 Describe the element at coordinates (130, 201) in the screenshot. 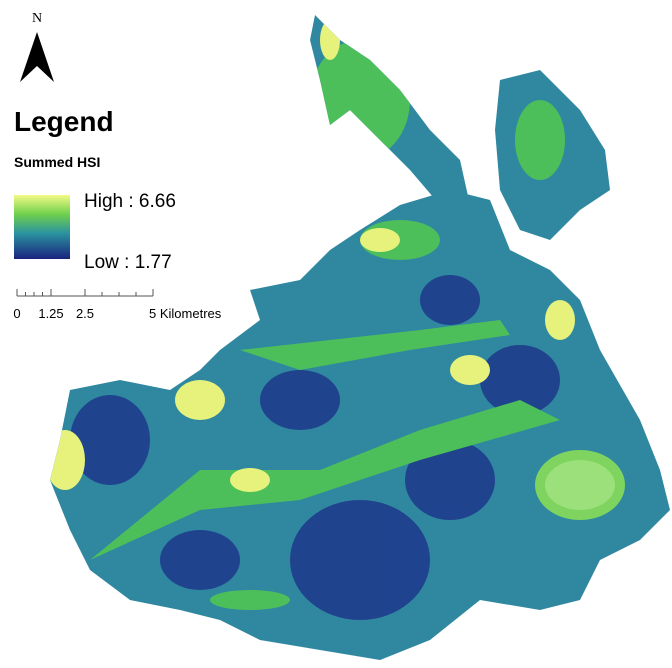

I see `legend-high: High : 6.66` at that location.